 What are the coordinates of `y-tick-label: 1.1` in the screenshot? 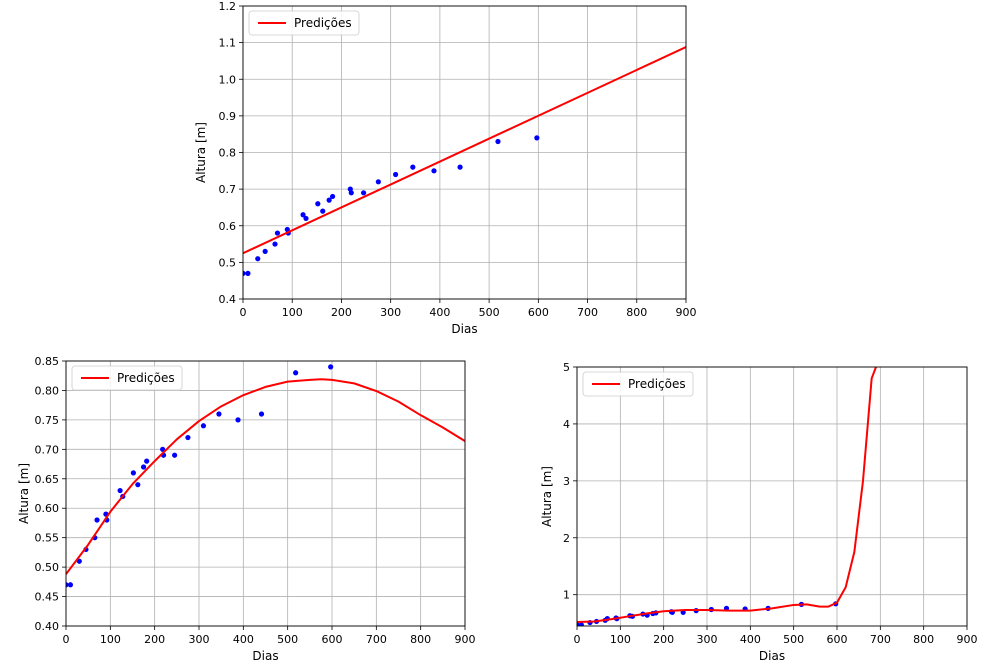 It's located at (228, 43).